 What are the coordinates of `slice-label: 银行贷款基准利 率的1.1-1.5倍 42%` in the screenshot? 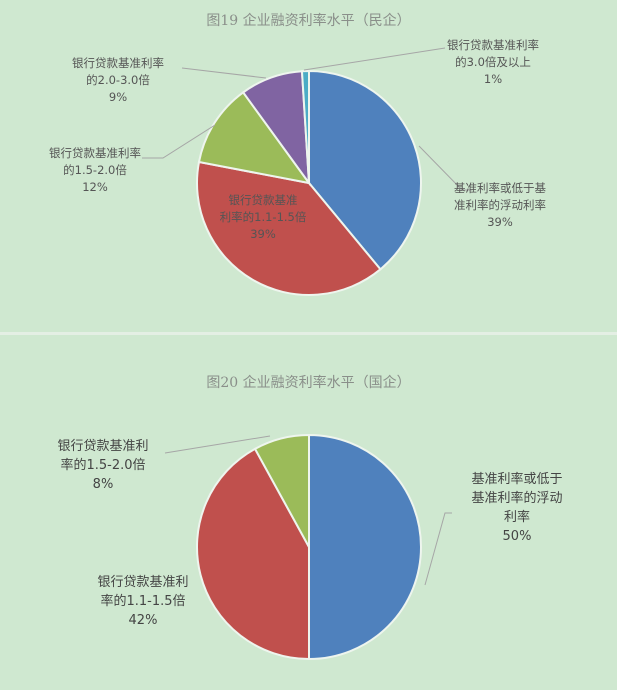 It's located at (142, 601).